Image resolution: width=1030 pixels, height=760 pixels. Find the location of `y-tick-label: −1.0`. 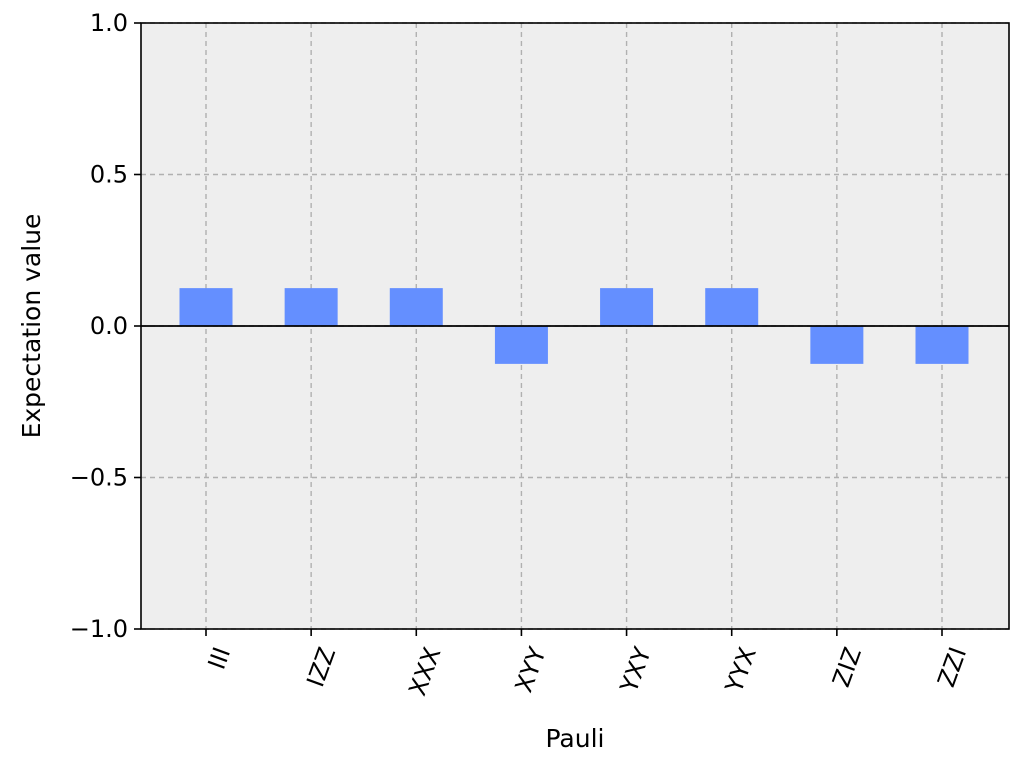

y-tick-label: −1.0 is located at coordinates (99, 629).